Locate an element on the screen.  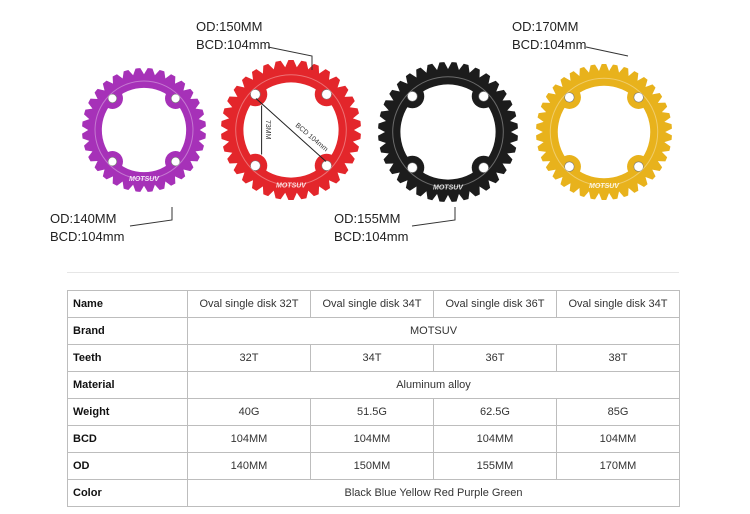
table-cell: 34T is located at coordinates (372, 358).